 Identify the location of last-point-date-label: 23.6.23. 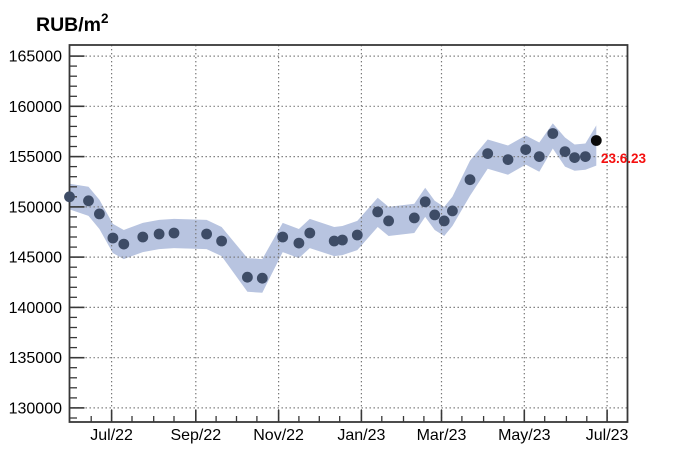
(624, 158).